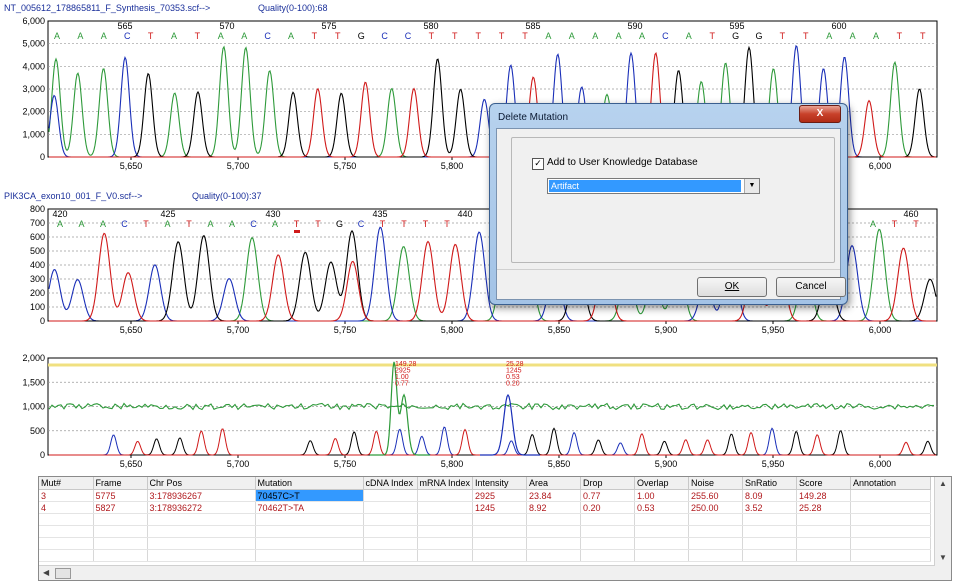  I want to click on table-cell: 1245, so click(500, 507).